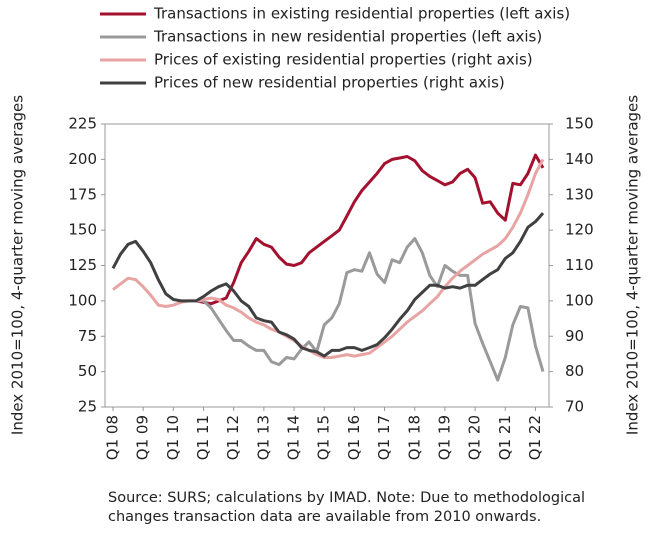  What do you see at coordinates (173, 437) in the screenshot?
I see `x-tick-label: Q1 10` at bounding box center [173, 437].